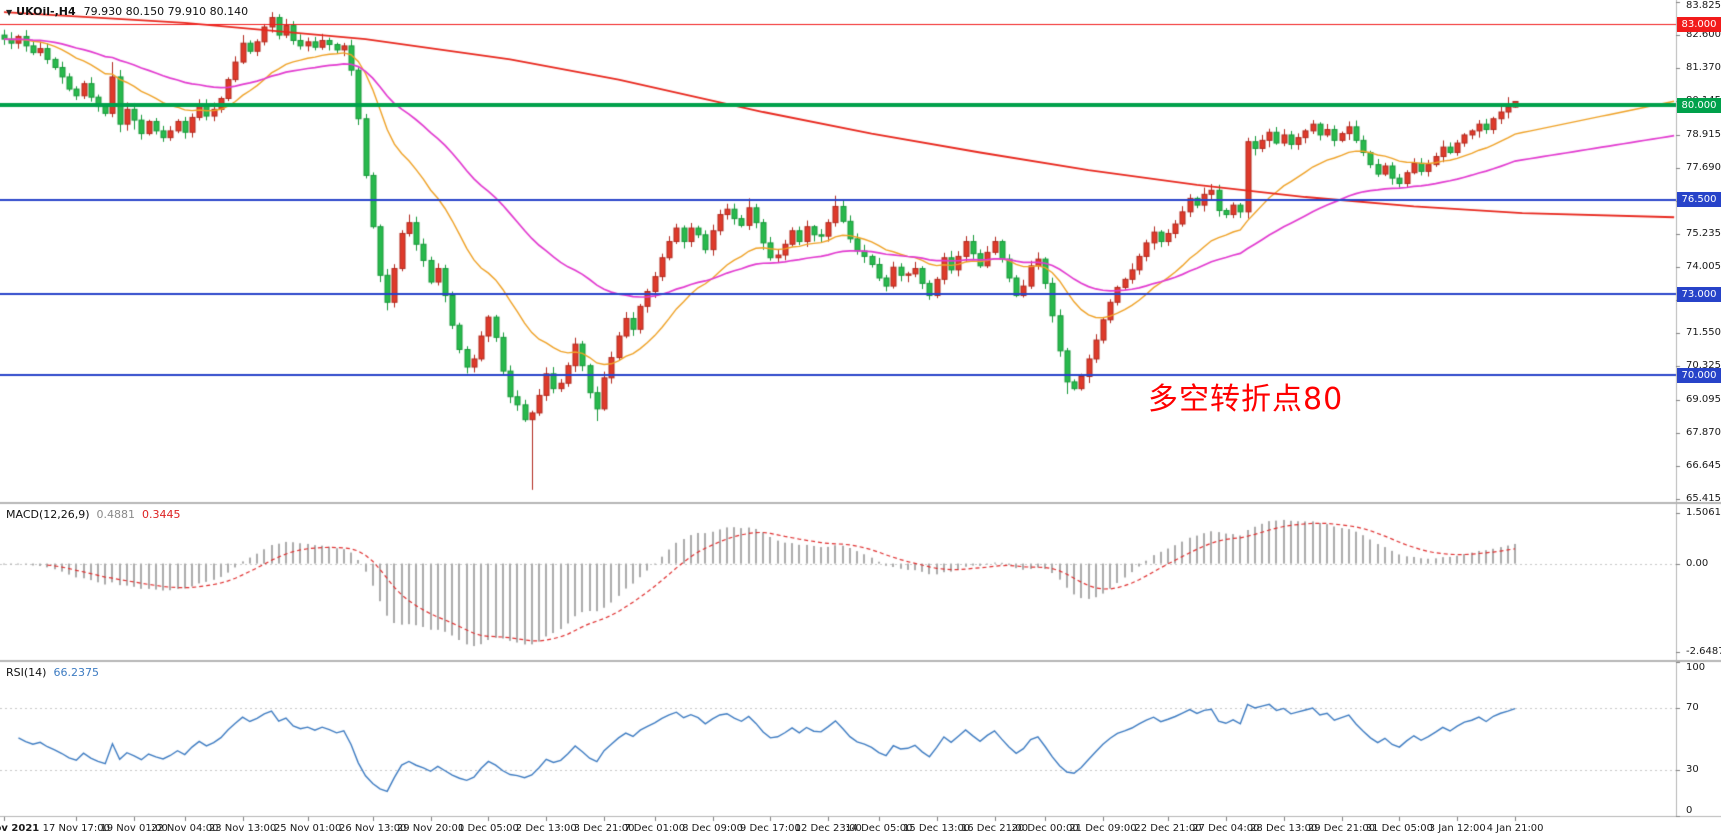 The width and height of the screenshot is (1721, 839). What do you see at coordinates (1703, 652) in the screenshot?
I see `macd-axis-label: -2.6487` at bounding box center [1703, 652].